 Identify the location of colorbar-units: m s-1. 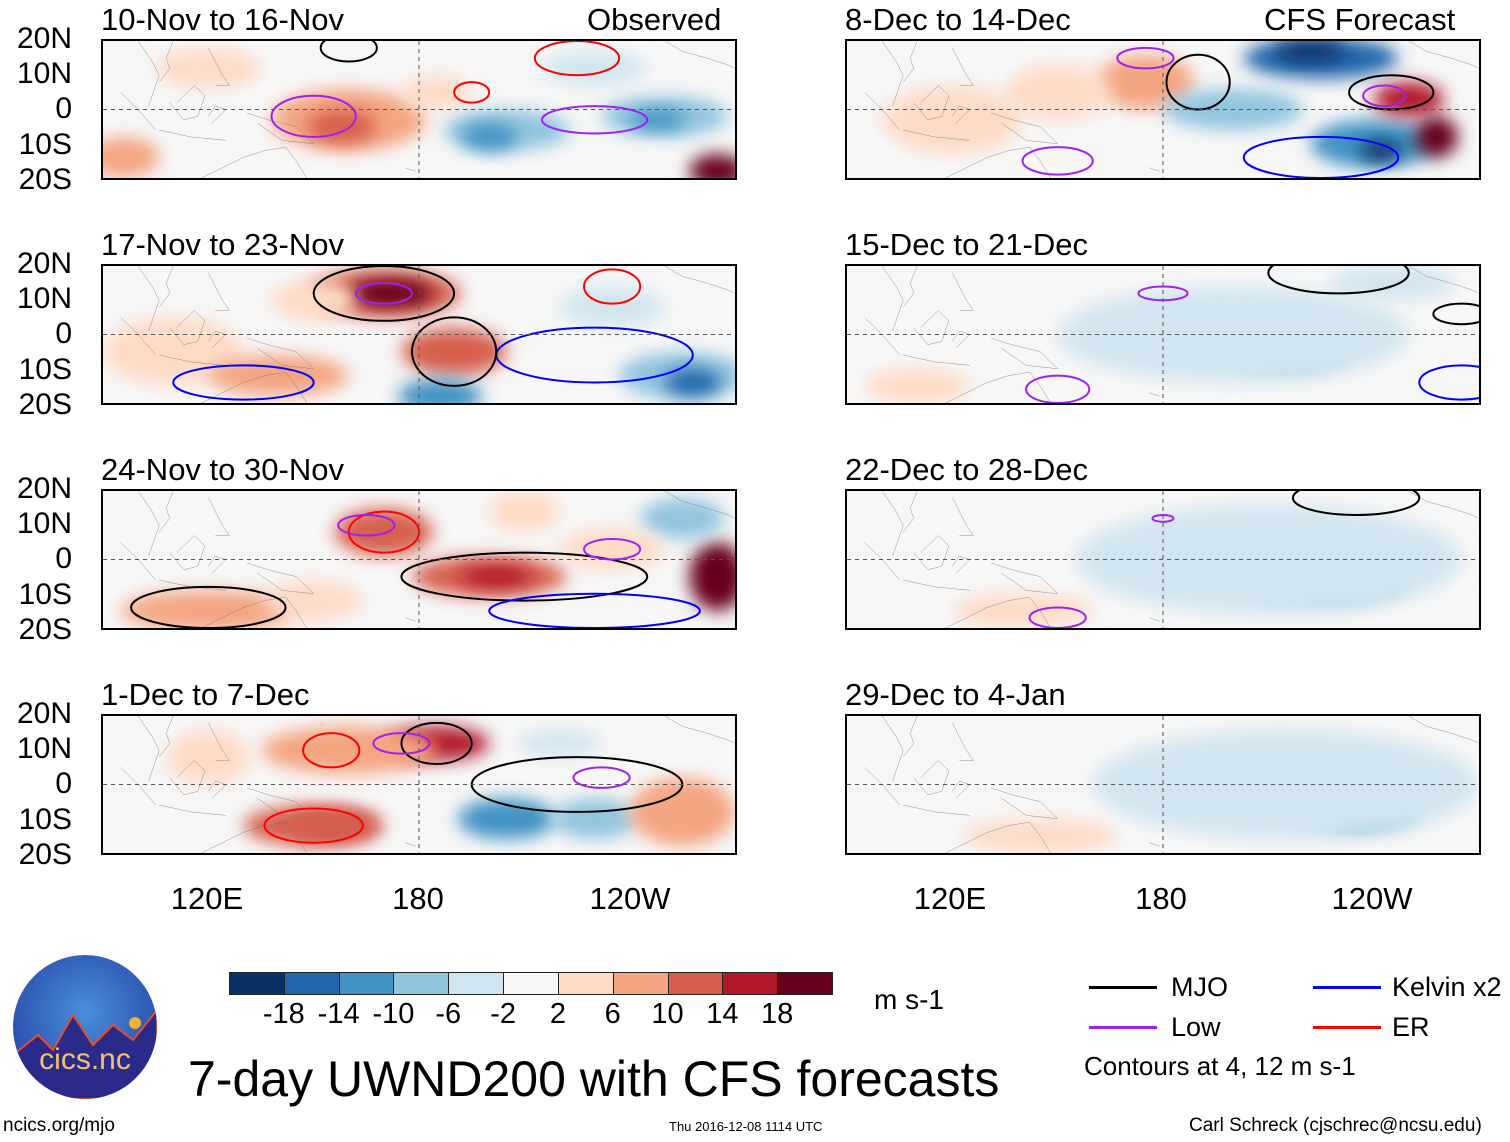
(909, 999).